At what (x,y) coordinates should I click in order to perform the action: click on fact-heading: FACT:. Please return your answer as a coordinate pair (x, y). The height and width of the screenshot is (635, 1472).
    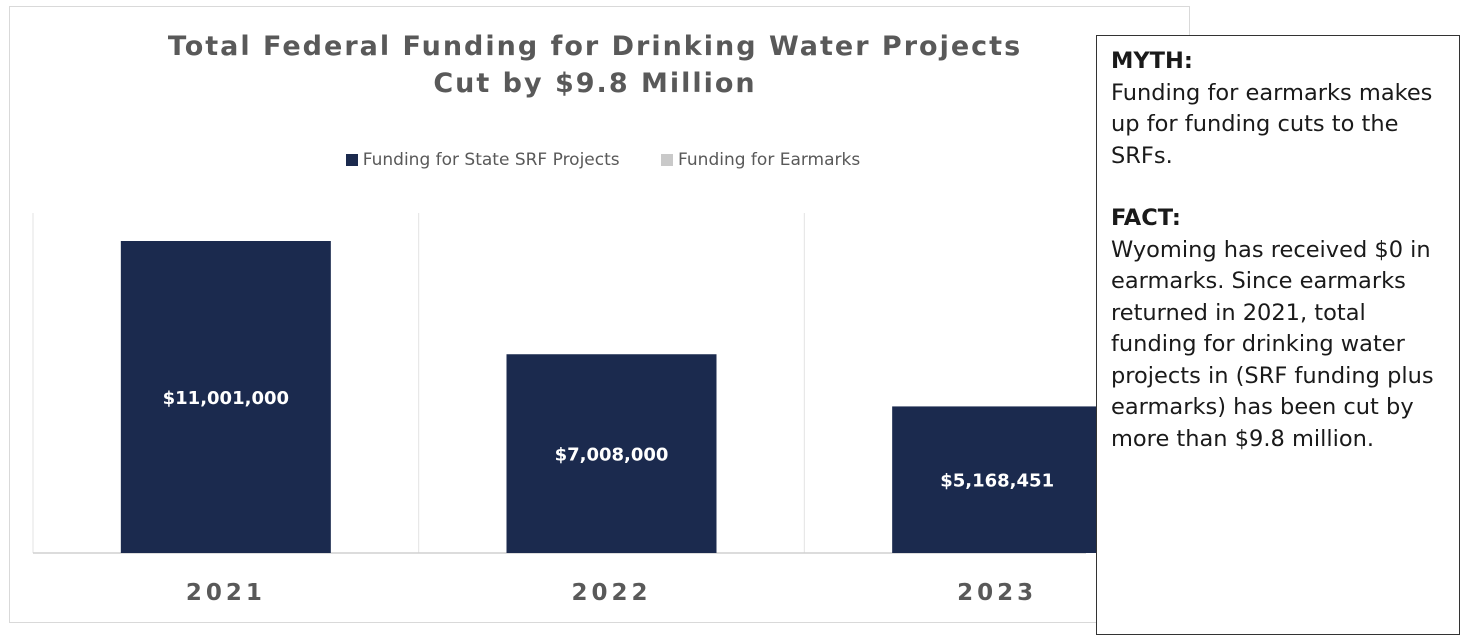
    Looking at the image, I should click on (1146, 218).